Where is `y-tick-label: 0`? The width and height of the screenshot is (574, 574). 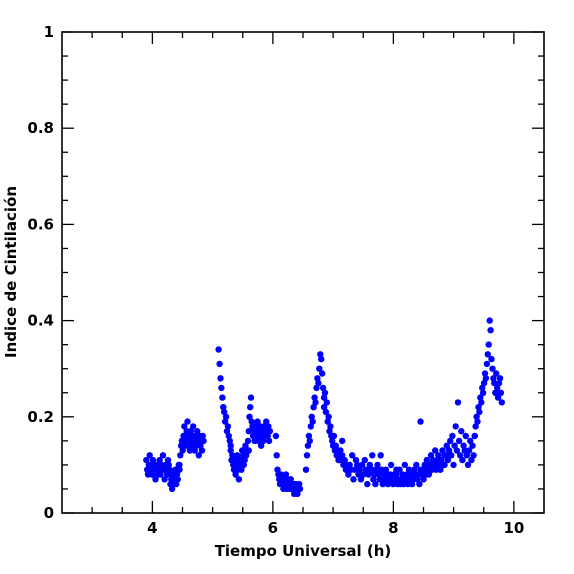 y-tick-label: 0 is located at coordinates (49, 513).